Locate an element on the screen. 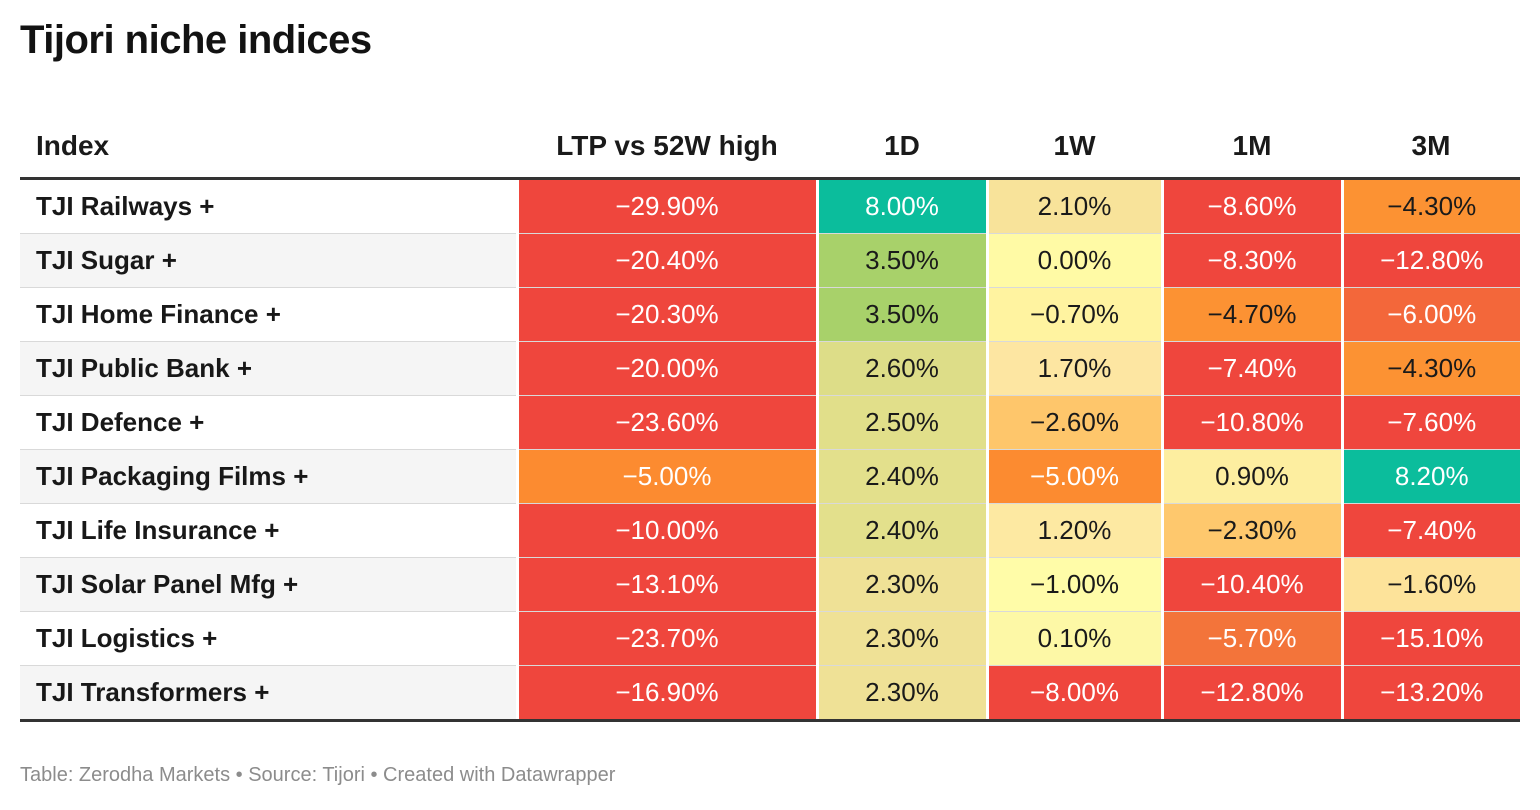 Image resolution: width=1540 pixels, height=810 pixels. value-cell: −0.70% is located at coordinates (1073, 314).